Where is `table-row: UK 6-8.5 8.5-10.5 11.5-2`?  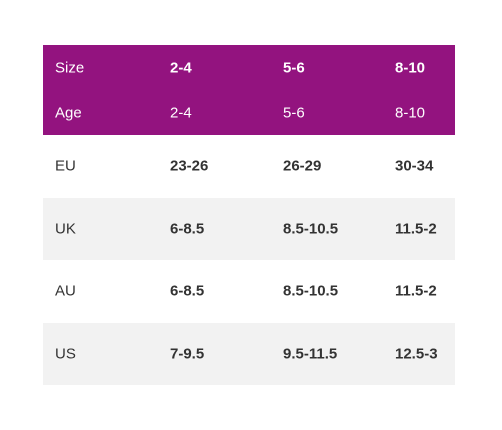
table-row: UK 6-8.5 8.5-10.5 11.5-2 is located at coordinates (249, 228).